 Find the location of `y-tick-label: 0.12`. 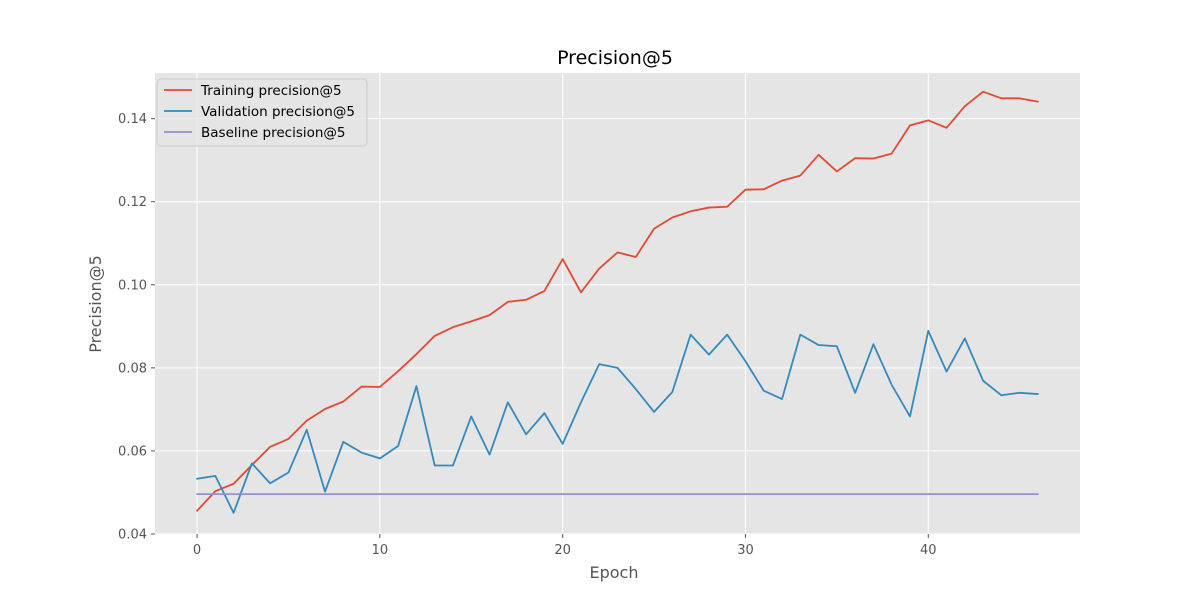

y-tick-label: 0.12 is located at coordinates (132, 202).